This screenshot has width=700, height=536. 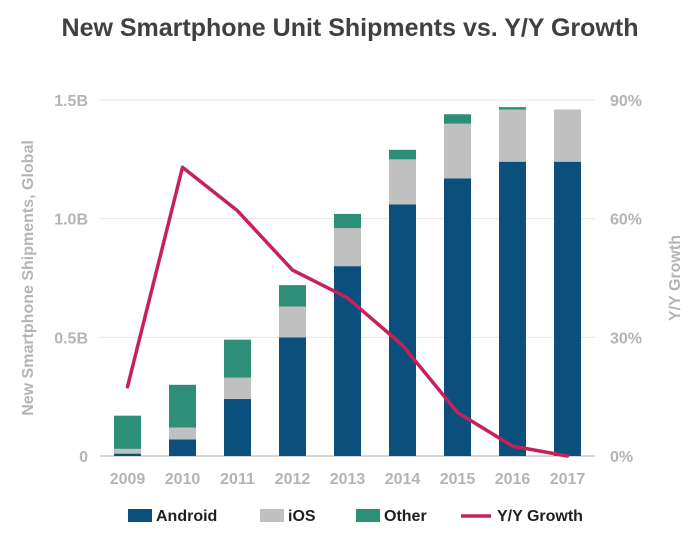 I want to click on y-tick-label: 0, so click(x=83, y=457).